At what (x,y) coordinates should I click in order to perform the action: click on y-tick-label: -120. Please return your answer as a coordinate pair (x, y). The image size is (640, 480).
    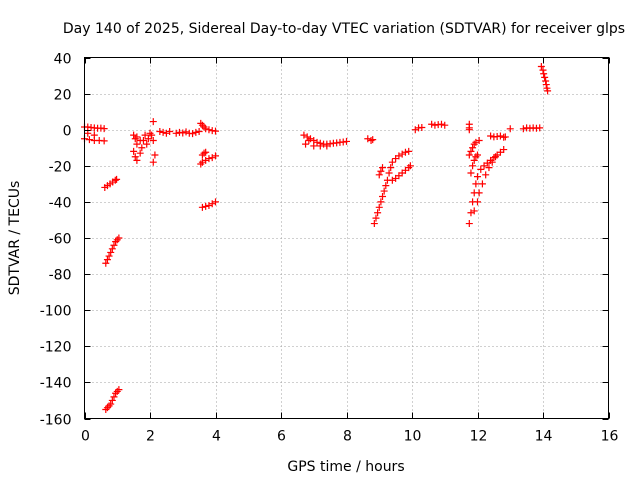
    Looking at the image, I should click on (56, 348).